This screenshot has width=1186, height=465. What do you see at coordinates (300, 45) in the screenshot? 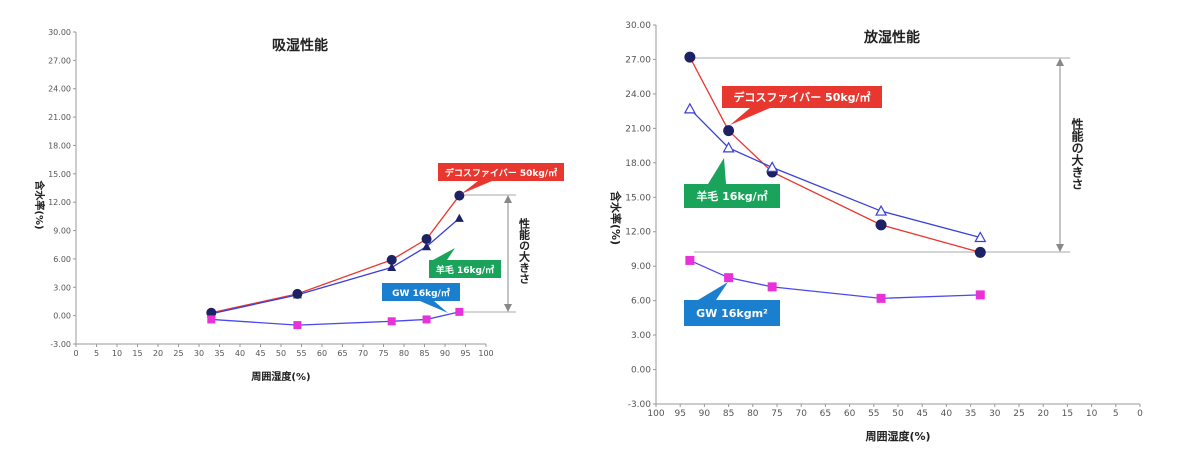
I see `chart-title: 吸湿性能` at bounding box center [300, 45].